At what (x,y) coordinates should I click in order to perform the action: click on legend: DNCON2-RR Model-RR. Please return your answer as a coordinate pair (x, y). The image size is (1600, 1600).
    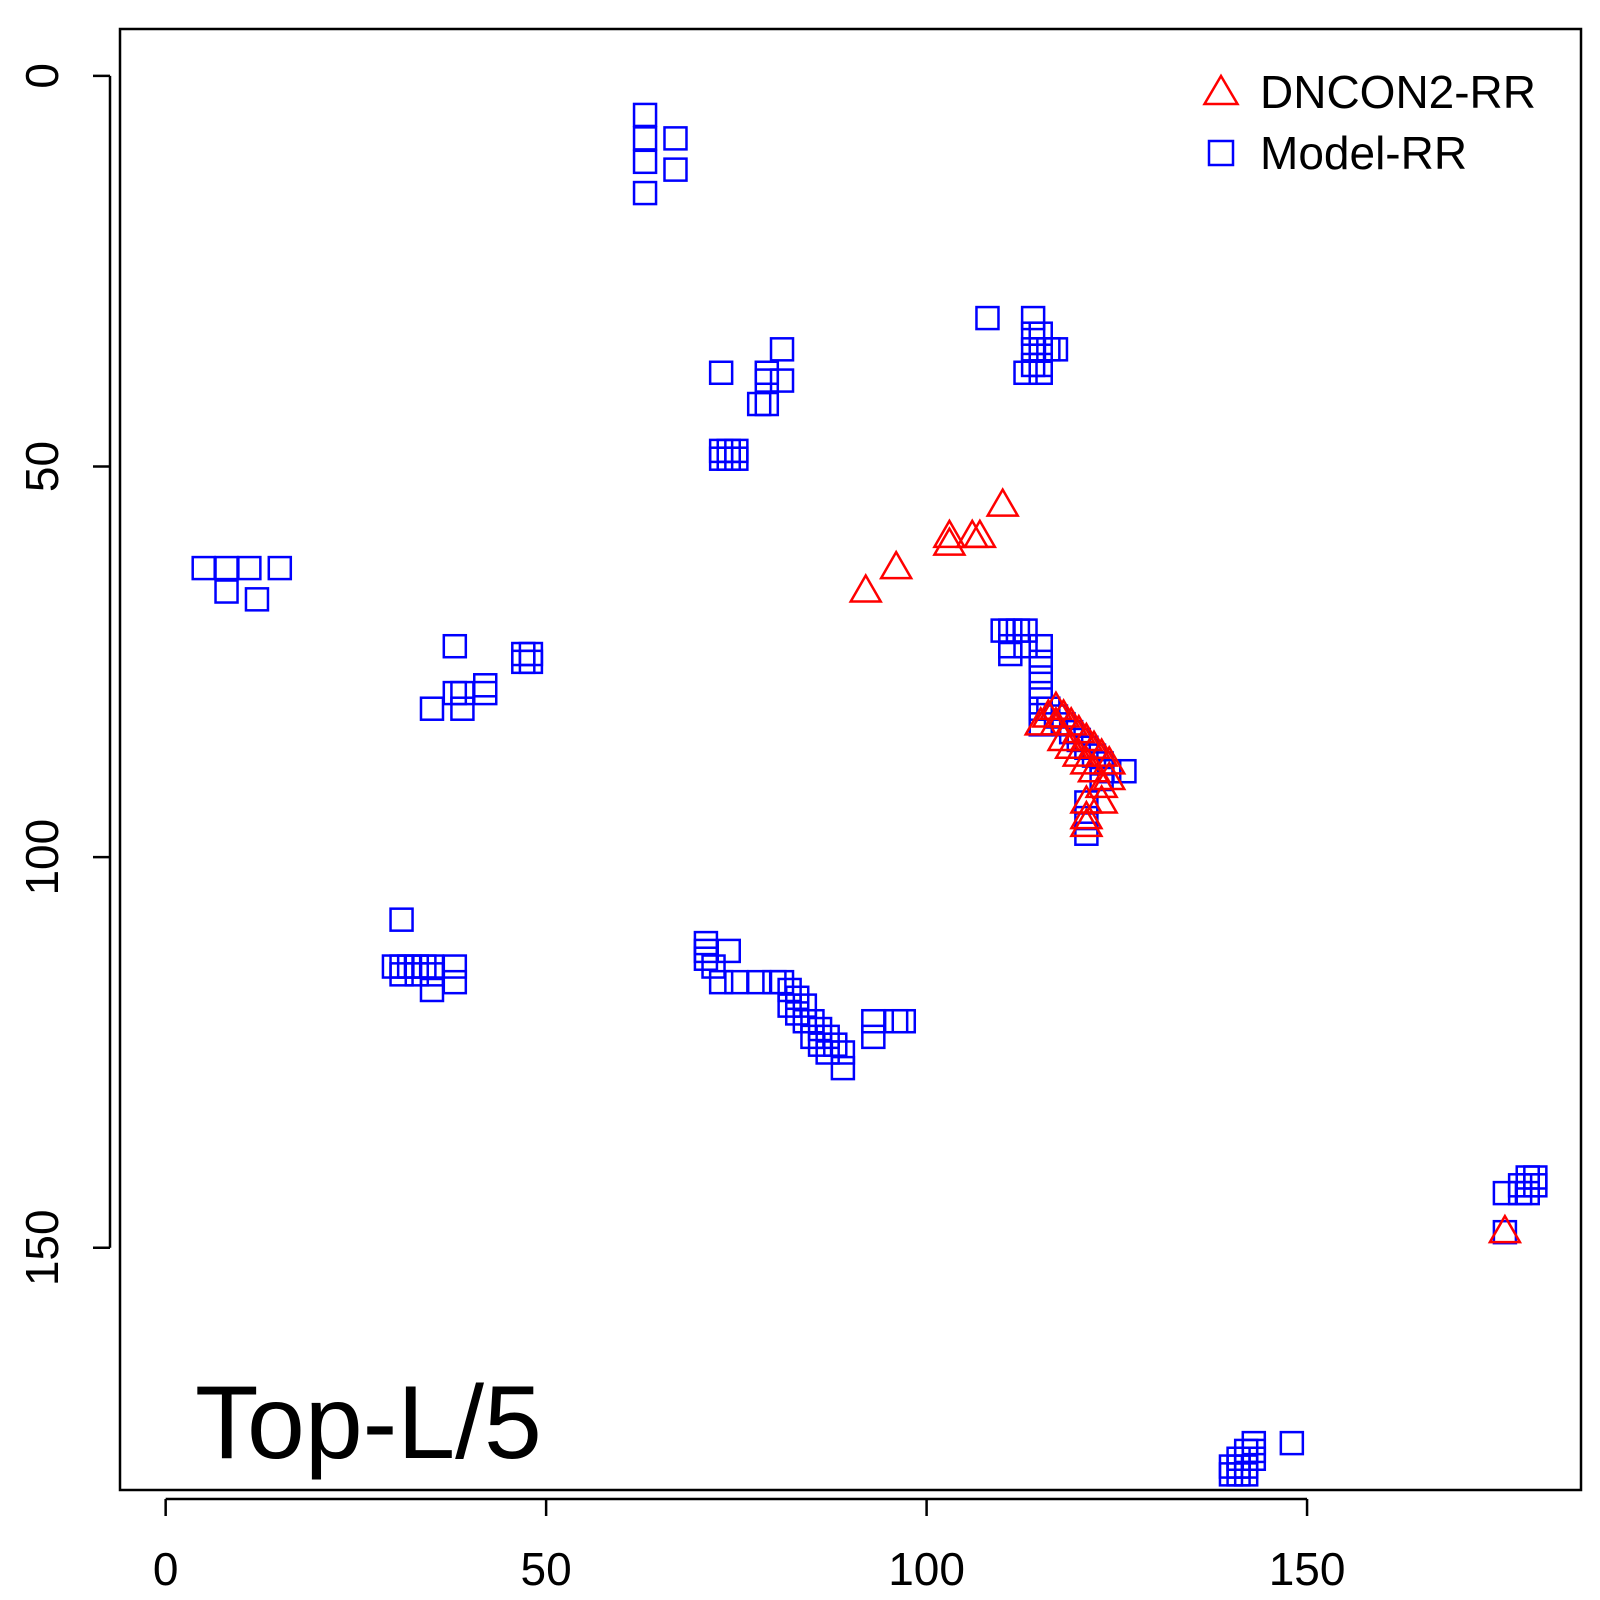
    Looking at the image, I should click on (1369, 122).